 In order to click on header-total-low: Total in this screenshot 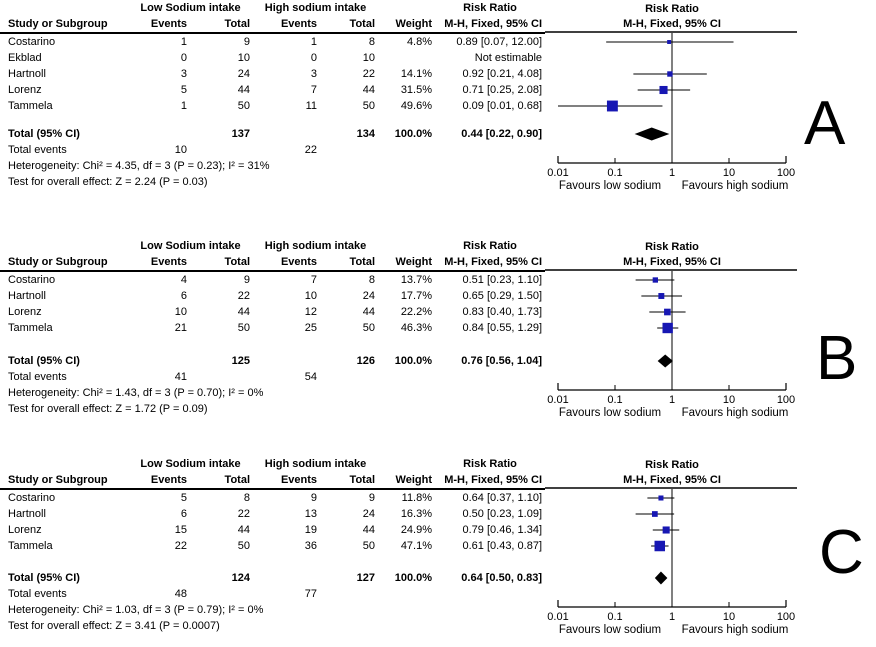, I will do `click(222, 481)`.